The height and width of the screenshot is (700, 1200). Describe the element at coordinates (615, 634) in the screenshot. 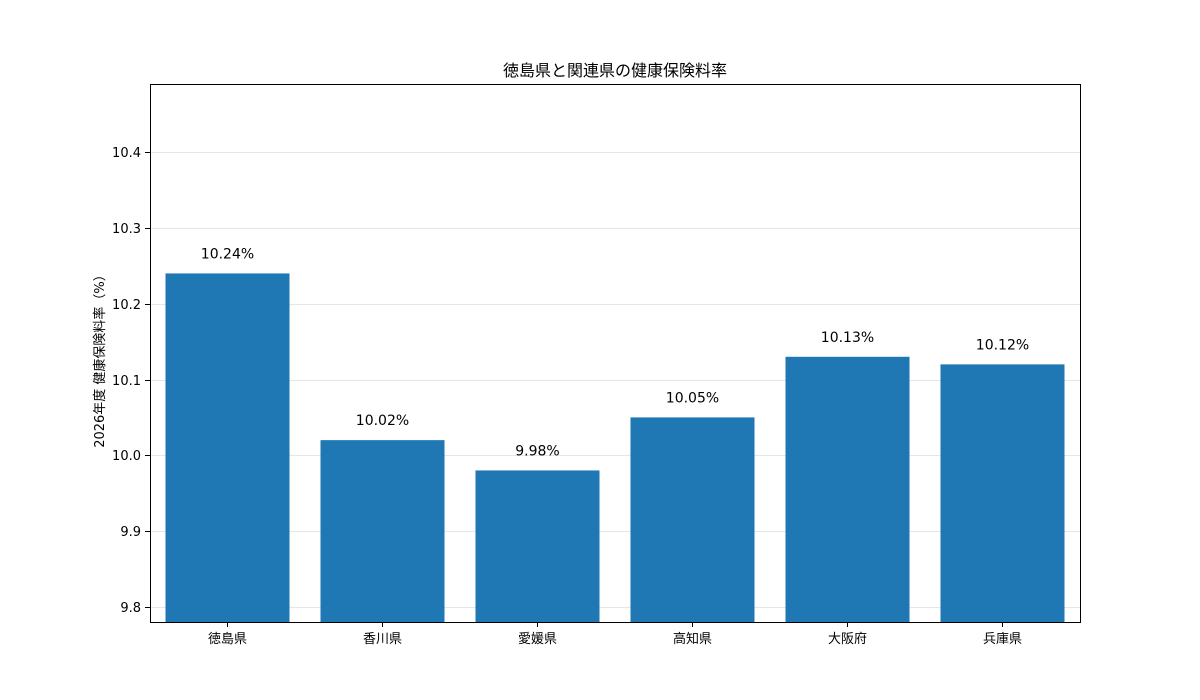

I see `x-axis: 徳島県 香川県 愛媛県 高知県 大阪府 兵庫県` at that location.